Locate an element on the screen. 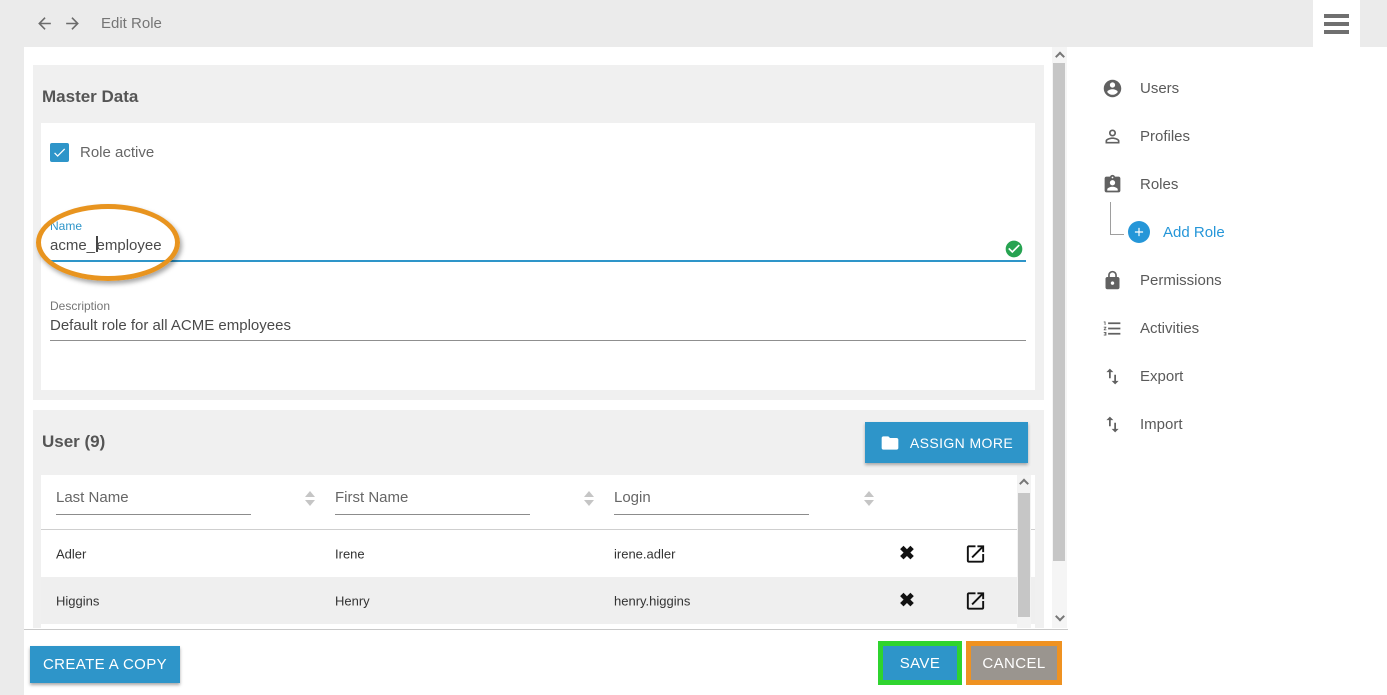 This screenshot has height=695, width=1387. filter-last-name: Last Name is located at coordinates (153, 502).